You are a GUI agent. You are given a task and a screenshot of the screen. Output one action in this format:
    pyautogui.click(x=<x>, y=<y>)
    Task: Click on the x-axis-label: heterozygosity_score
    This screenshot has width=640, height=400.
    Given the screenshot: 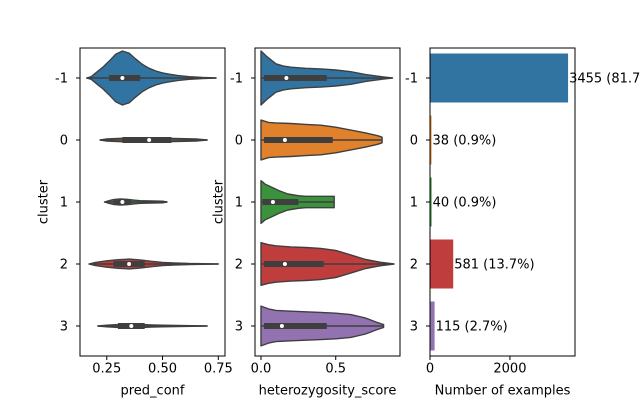 What is the action you would take?
    pyautogui.click(x=328, y=391)
    